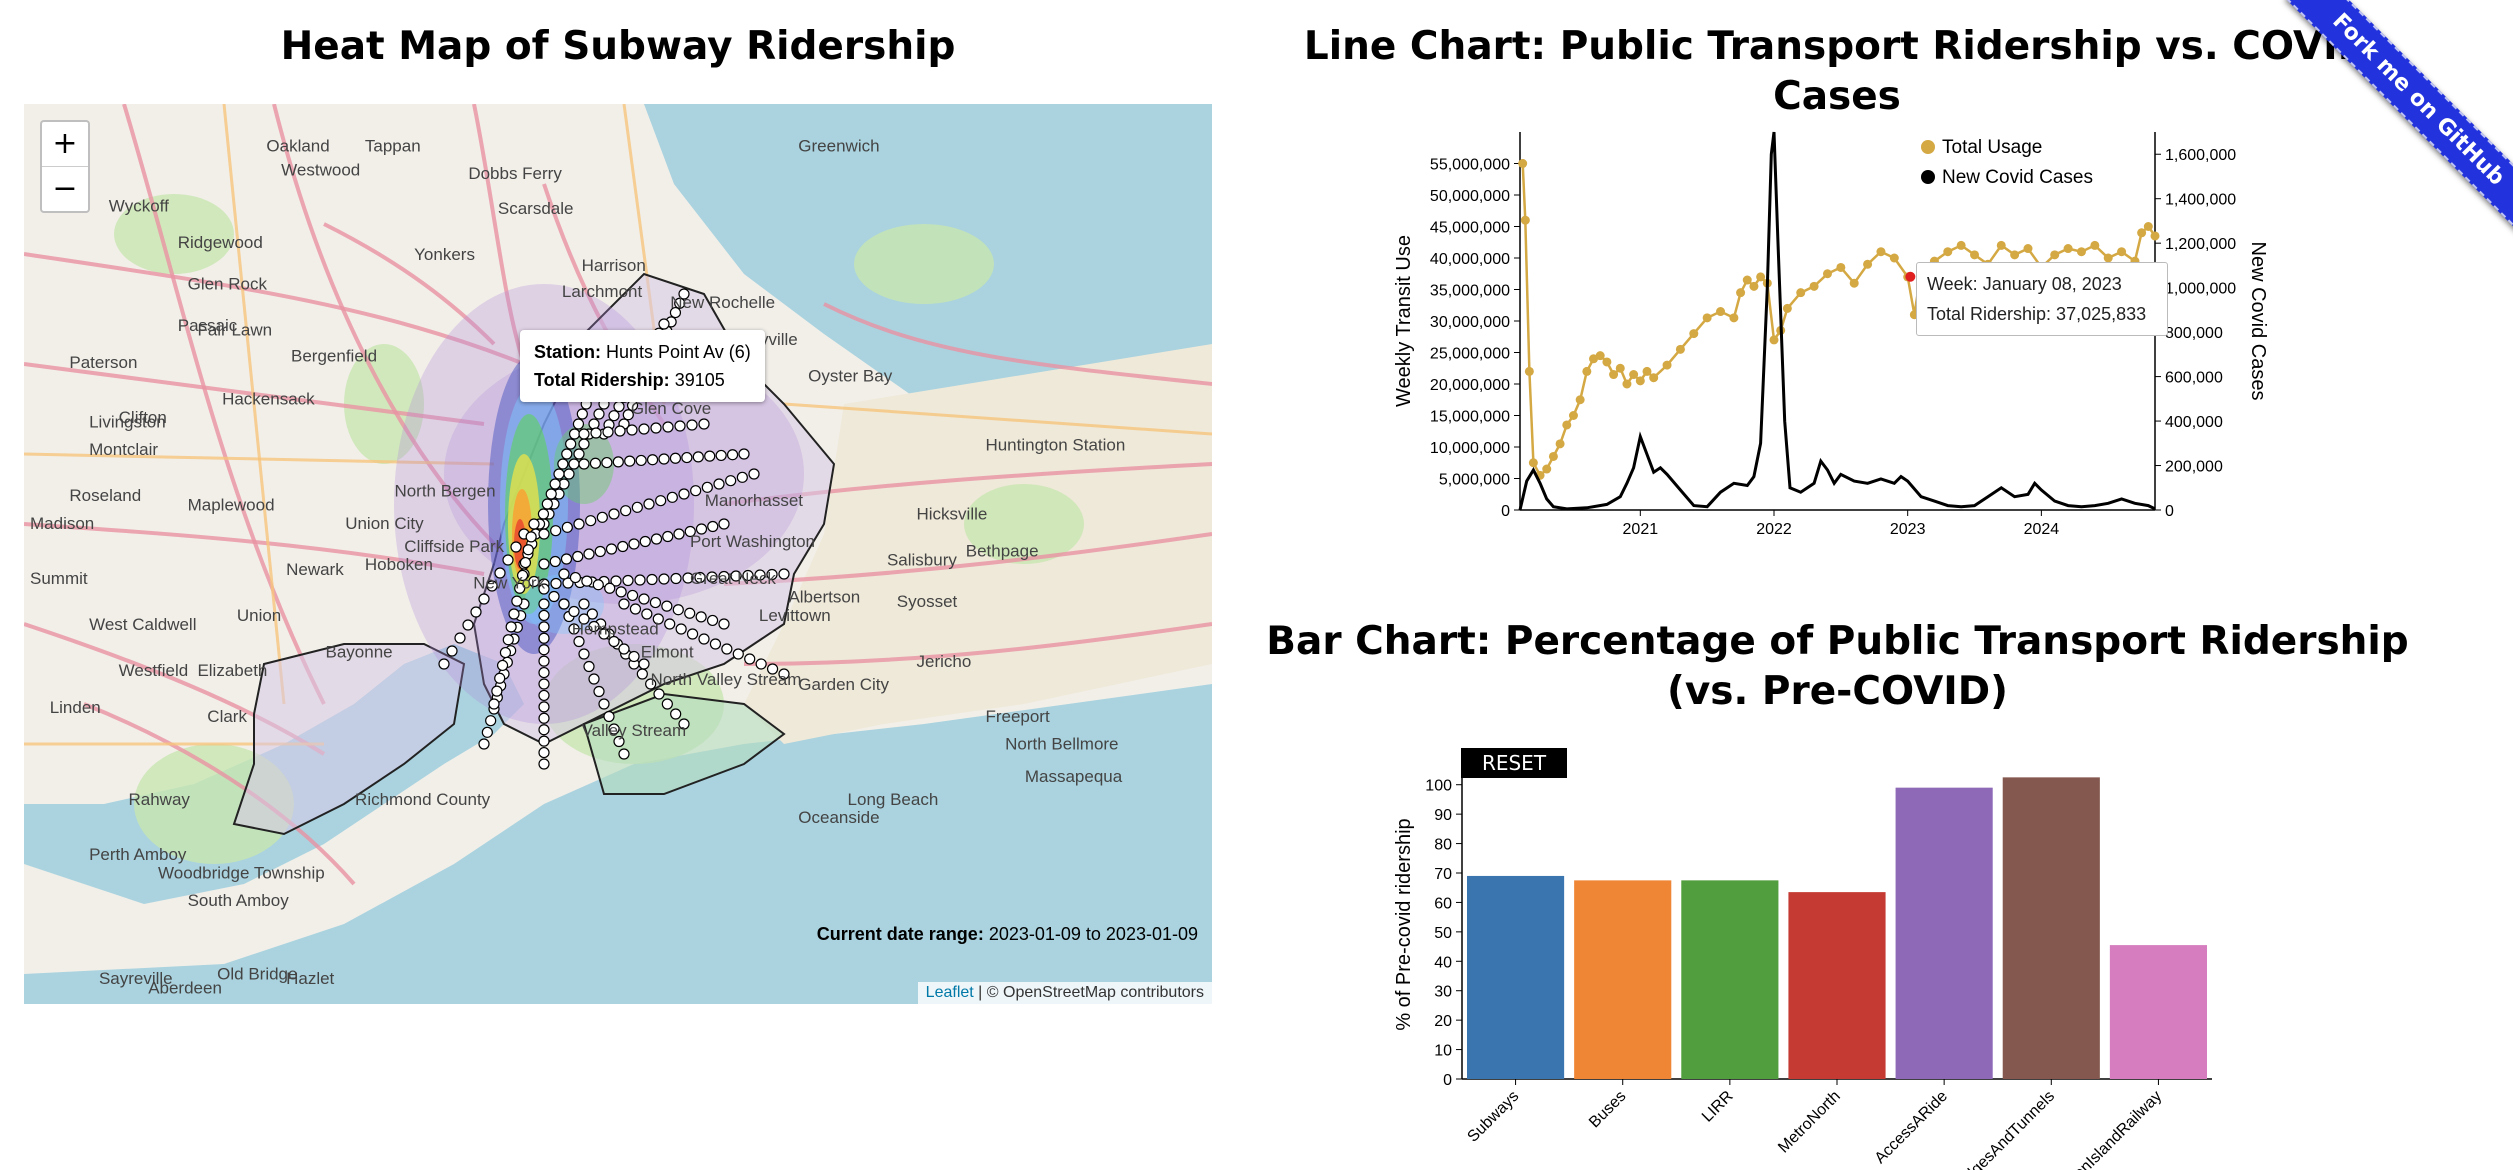 This screenshot has width=2513, height=1170. Describe the element at coordinates (2158, 1012) in the screenshot. I see `bar-statenislandrailway` at that location.